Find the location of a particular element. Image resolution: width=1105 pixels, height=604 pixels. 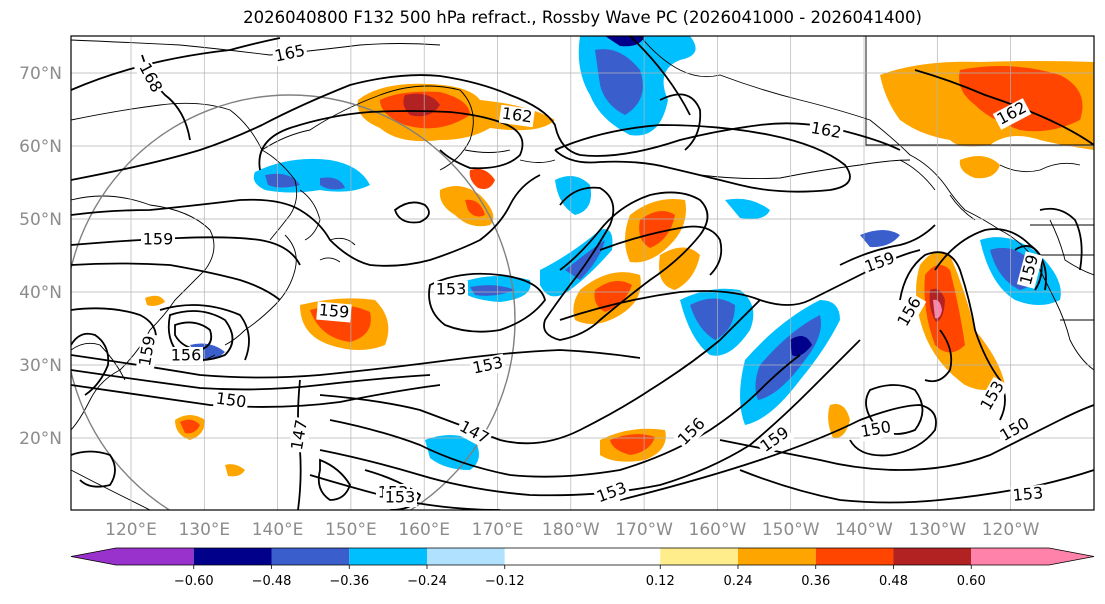

contour-label: 165 is located at coordinates (290, 53).